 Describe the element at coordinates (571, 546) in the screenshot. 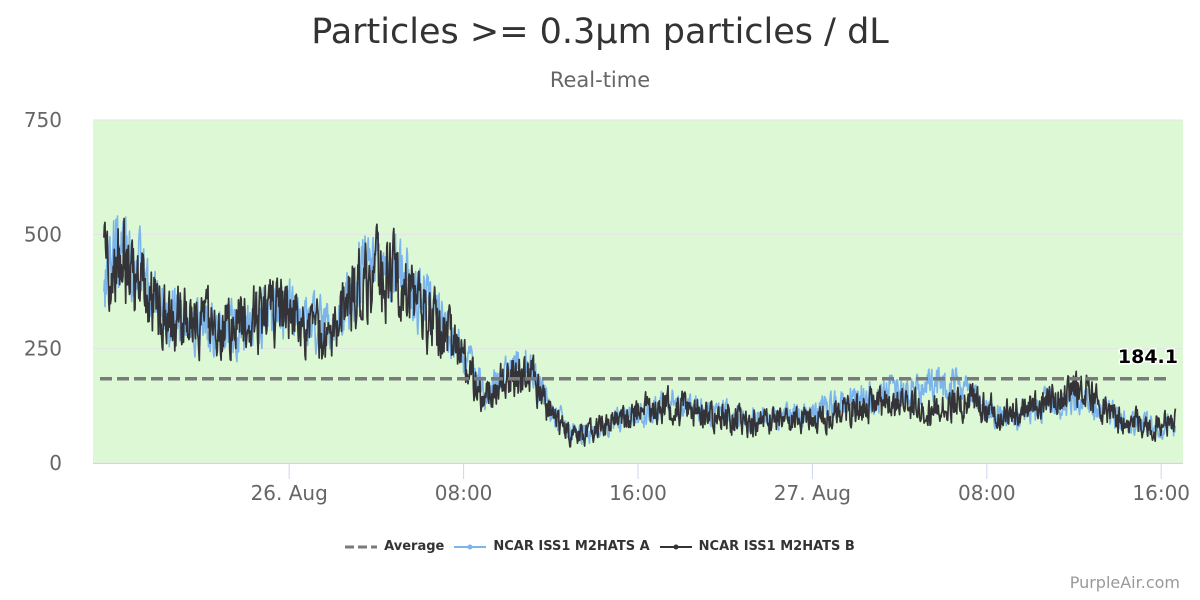

I see `legend-series-a-label: NCAR ISS1 M2HATS A` at that location.